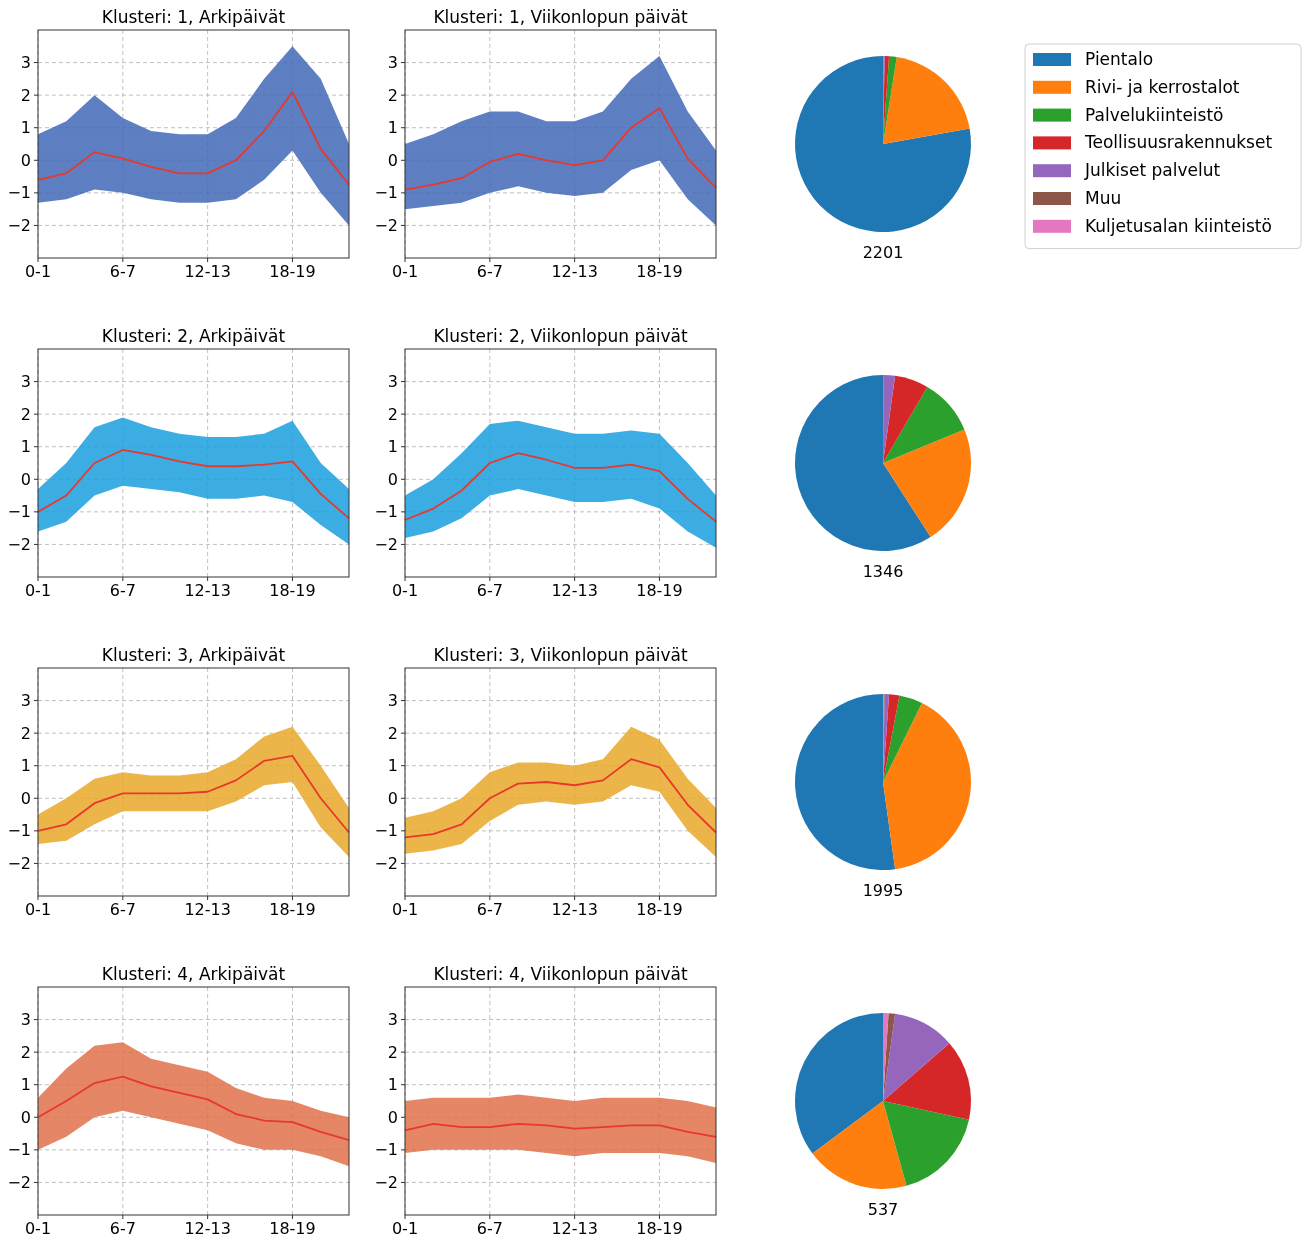  Describe the element at coordinates (1154, 114) in the screenshot. I see `legend-label: Palvelukiinteistö` at that location.